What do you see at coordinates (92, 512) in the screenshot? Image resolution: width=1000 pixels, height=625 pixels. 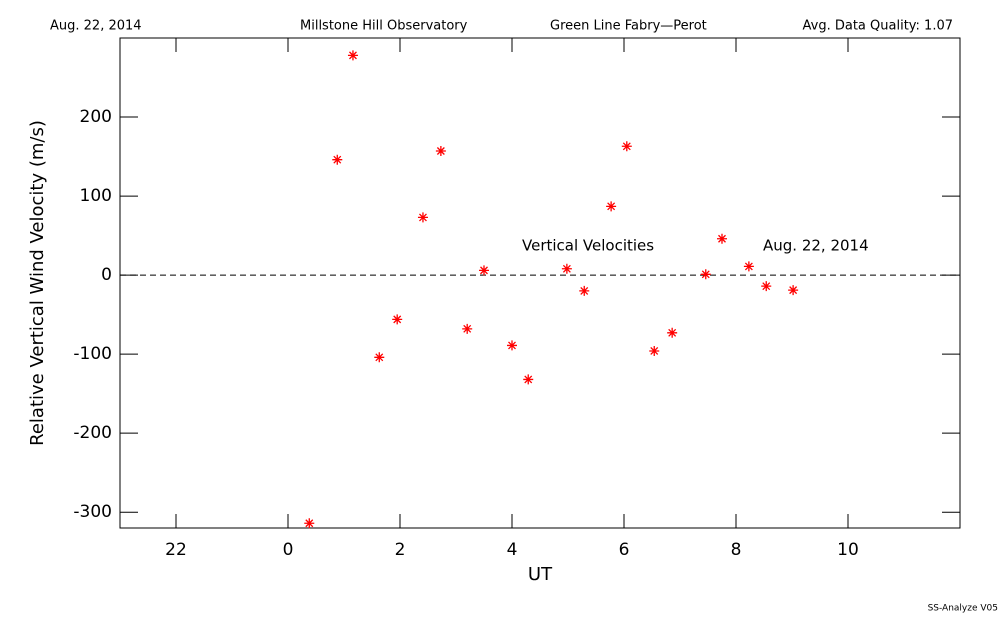 I see `y-tick-label: -300` at bounding box center [92, 512].